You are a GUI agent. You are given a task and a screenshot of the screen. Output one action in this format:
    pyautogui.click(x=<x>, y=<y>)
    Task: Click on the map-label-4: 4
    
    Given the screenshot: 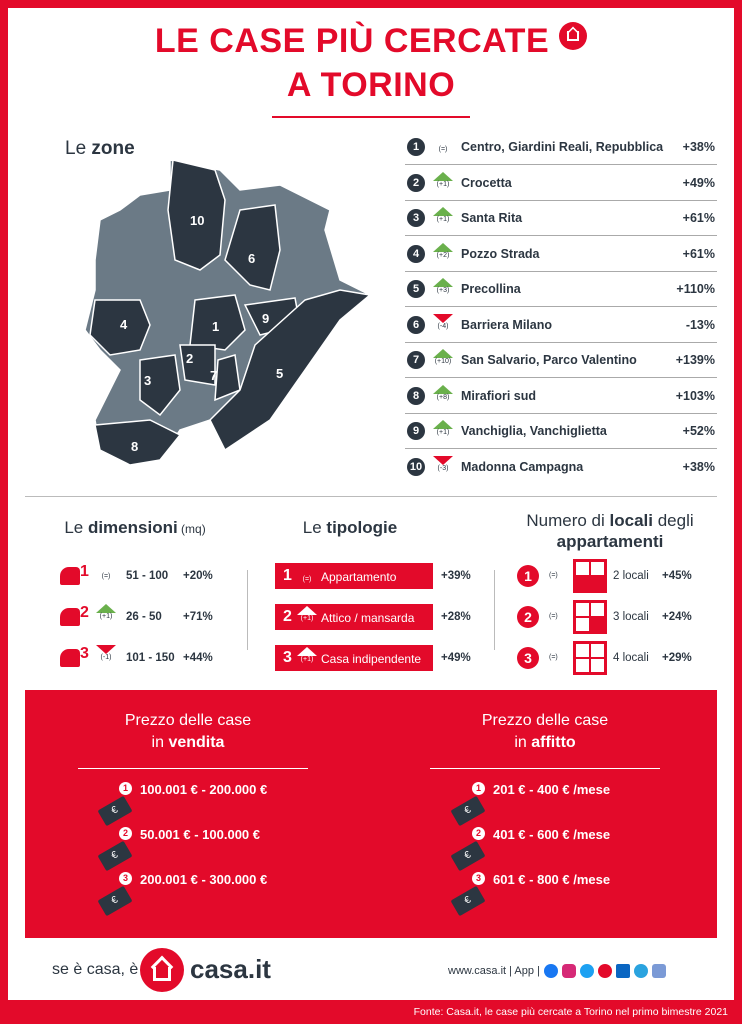 What is the action you would take?
    pyautogui.click(x=124, y=324)
    